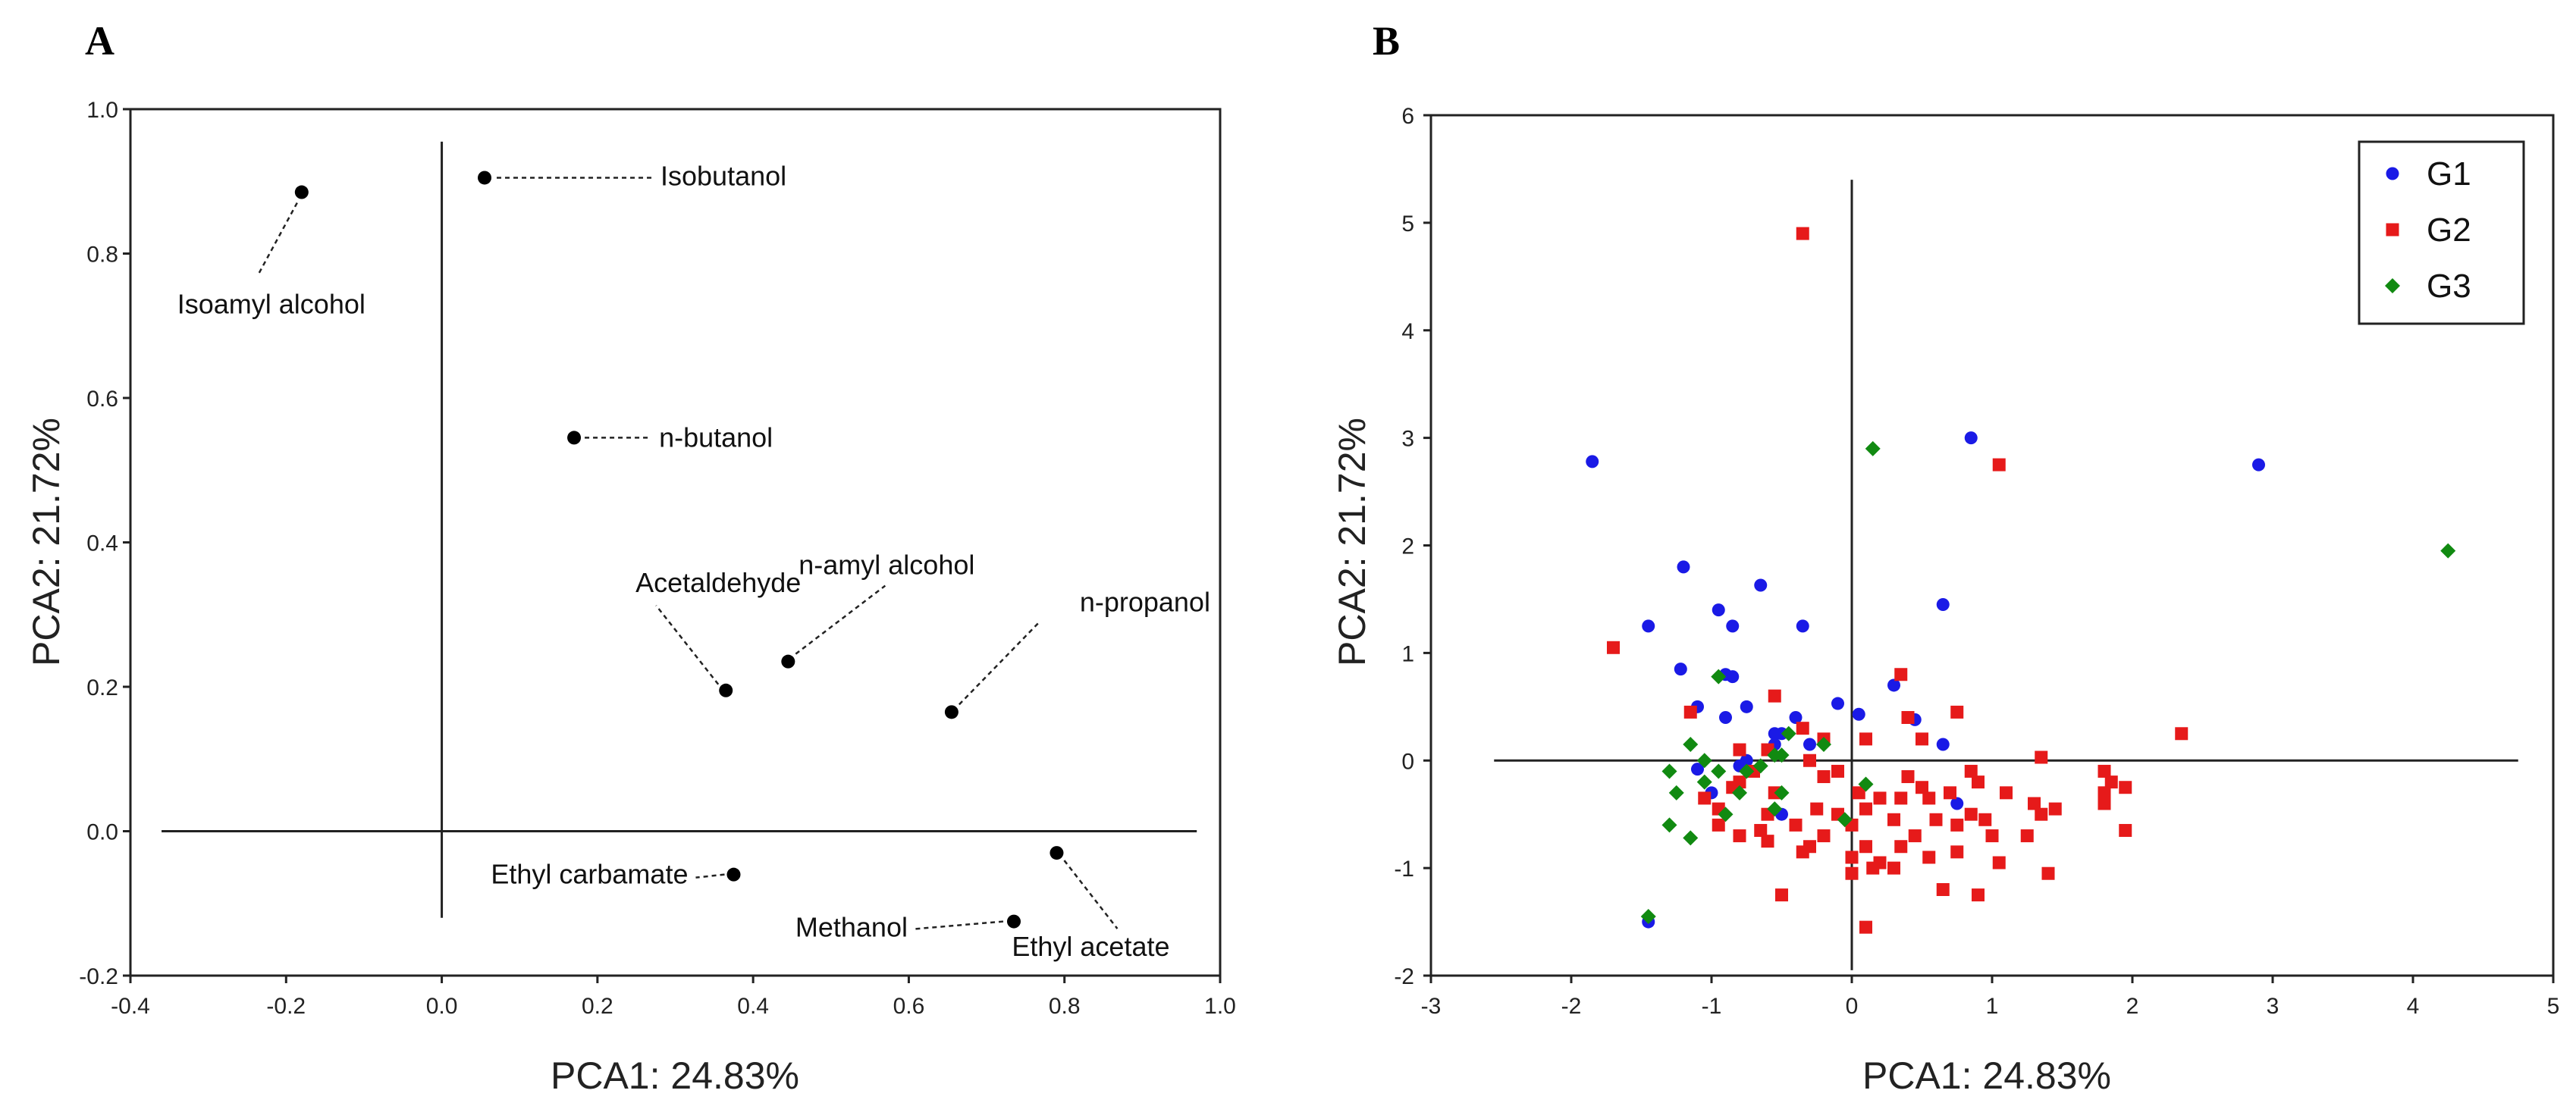 This screenshot has width=2576, height=1106. What do you see at coordinates (442, 1006) in the screenshot?
I see `panel-a-x-tick-label: 0.0` at bounding box center [442, 1006].